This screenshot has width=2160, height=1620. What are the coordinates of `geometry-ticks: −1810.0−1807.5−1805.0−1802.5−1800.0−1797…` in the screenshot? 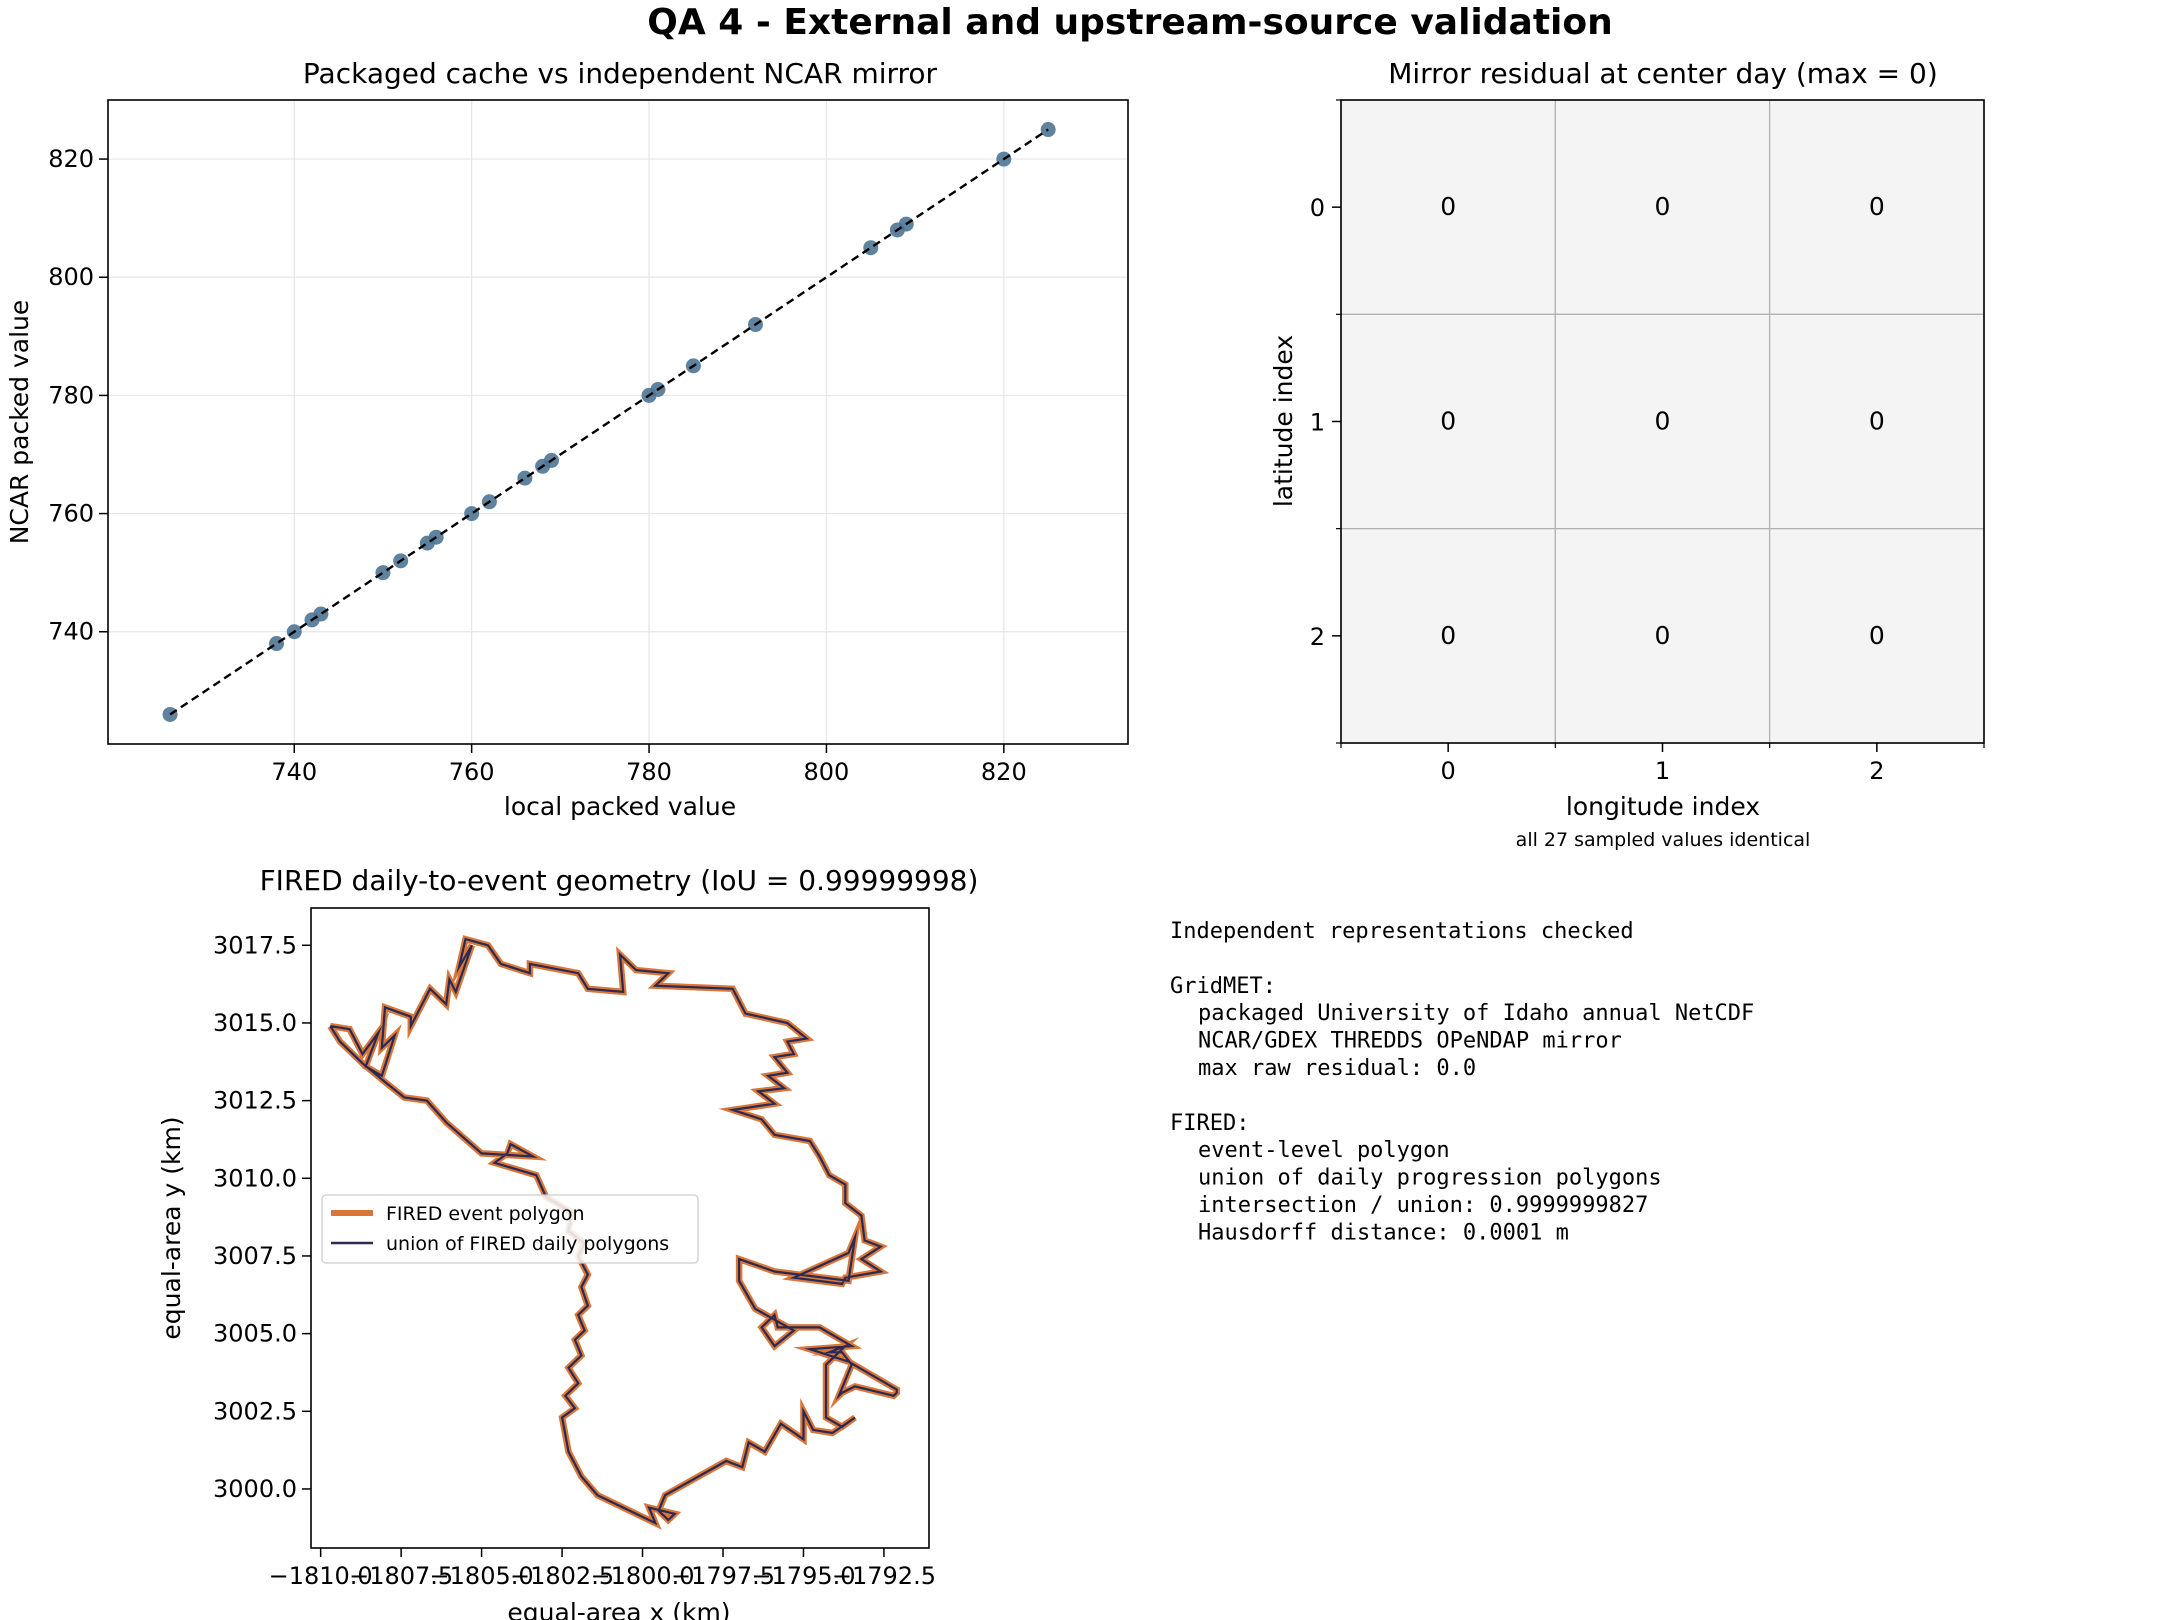 It's located at (574, 1260).